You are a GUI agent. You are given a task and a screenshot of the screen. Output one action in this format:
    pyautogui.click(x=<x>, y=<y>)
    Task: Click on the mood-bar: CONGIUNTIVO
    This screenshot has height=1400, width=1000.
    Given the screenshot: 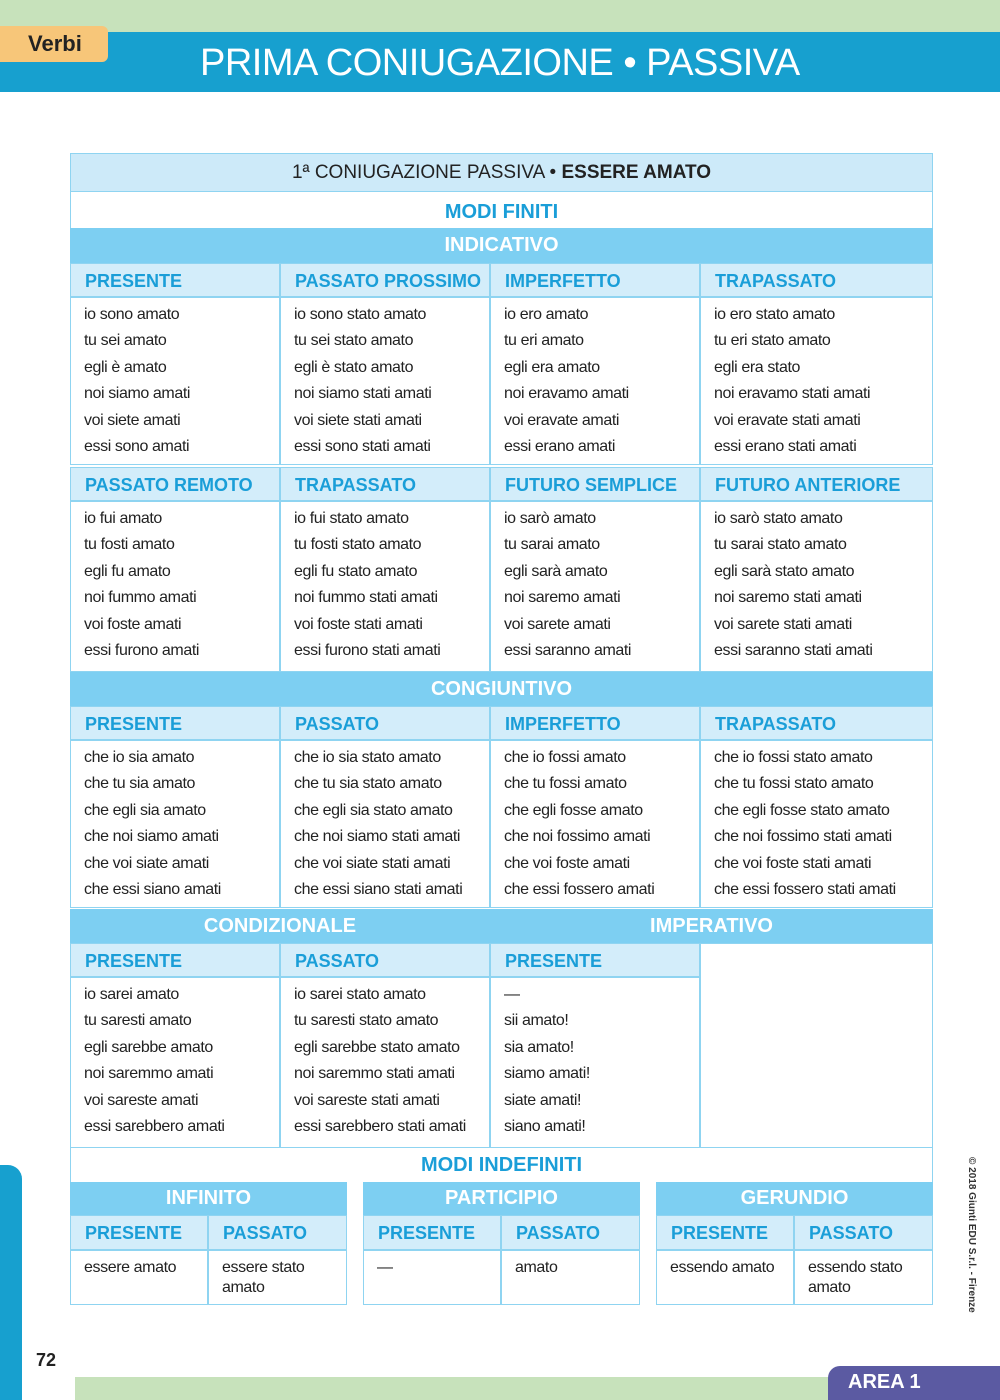 What is the action you would take?
    pyautogui.click(x=501, y=689)
    